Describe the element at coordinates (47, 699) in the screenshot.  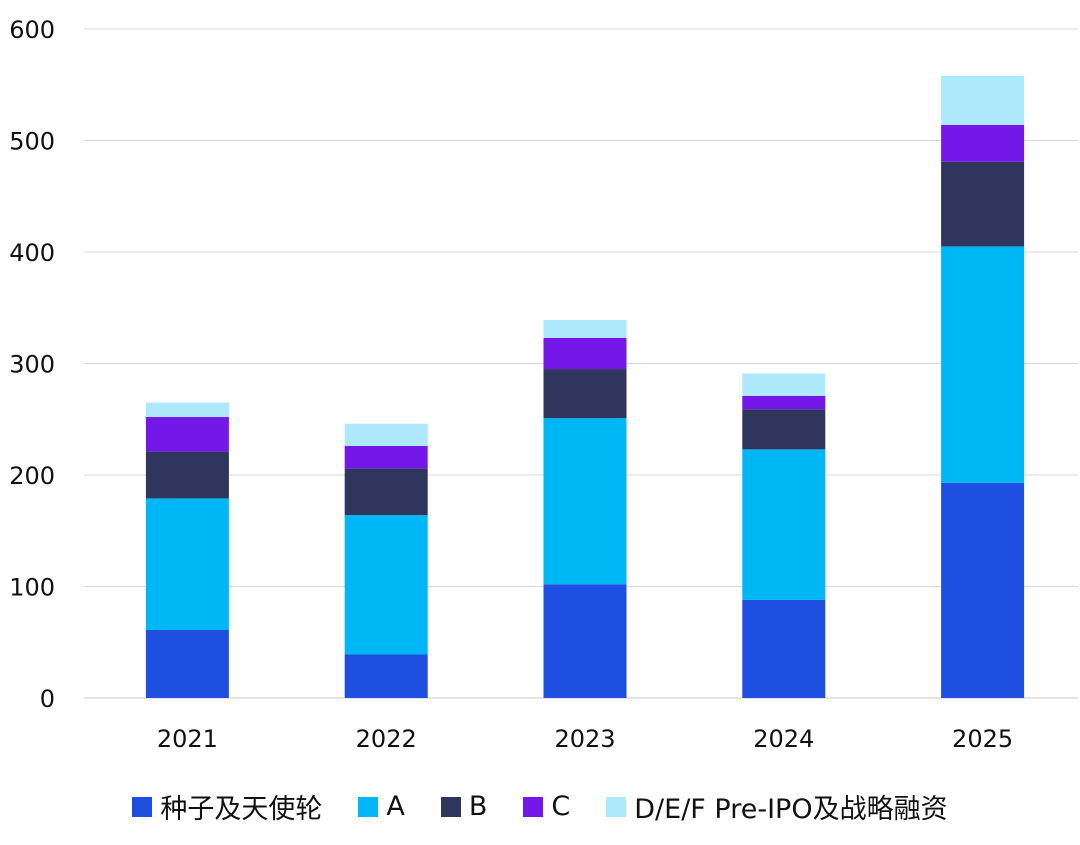
I see `y-tick-label: 0` at that location.